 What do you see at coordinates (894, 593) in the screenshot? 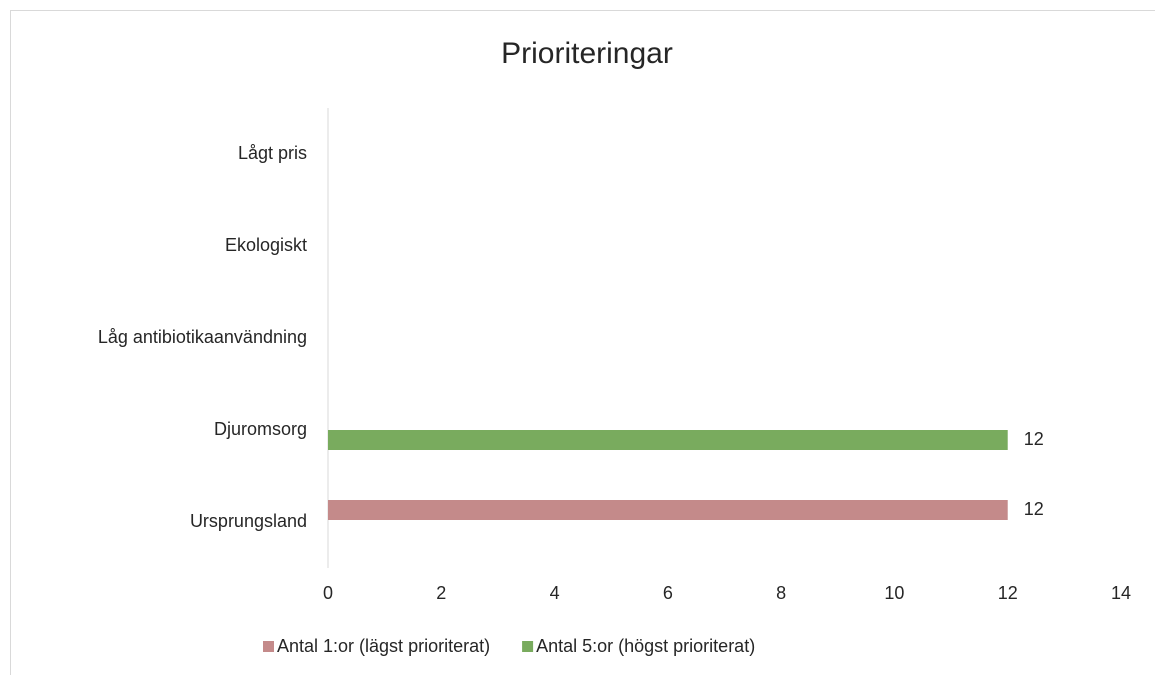
I see `x-tick-label: 10` at bounding box center [894, 593].